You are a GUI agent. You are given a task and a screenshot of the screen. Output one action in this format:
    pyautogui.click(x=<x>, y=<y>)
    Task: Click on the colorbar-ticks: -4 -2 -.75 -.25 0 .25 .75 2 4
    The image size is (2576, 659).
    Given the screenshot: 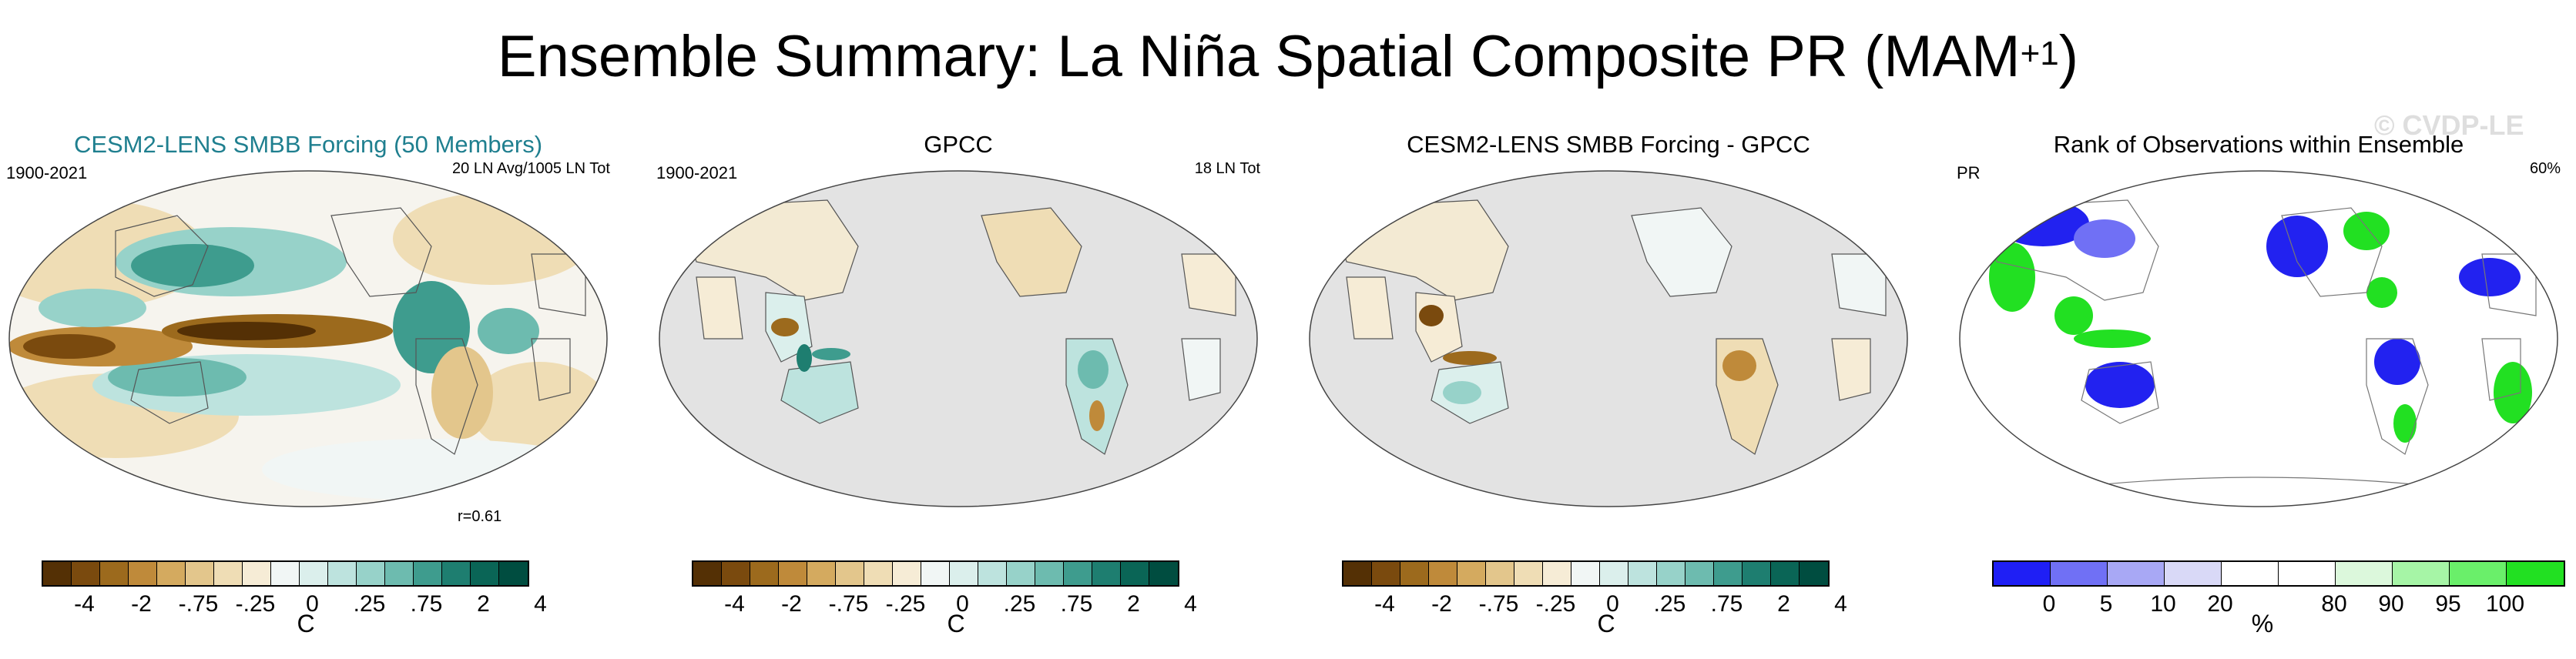 What is the action you would take?
    pyautogui.click(x=1594, y=604)
    